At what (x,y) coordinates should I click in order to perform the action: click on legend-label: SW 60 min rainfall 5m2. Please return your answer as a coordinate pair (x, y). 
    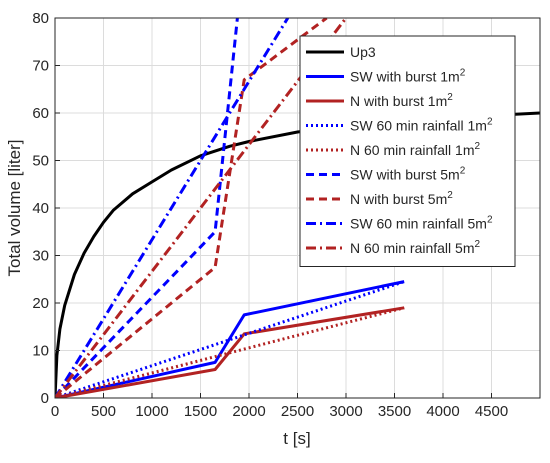
    Looking at the image, I should click on (421, 223).